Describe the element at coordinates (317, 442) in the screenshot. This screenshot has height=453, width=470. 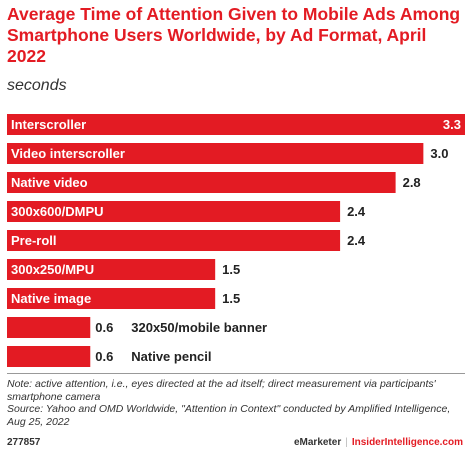
I see `brand-emarketer: eMarketer` at that location.